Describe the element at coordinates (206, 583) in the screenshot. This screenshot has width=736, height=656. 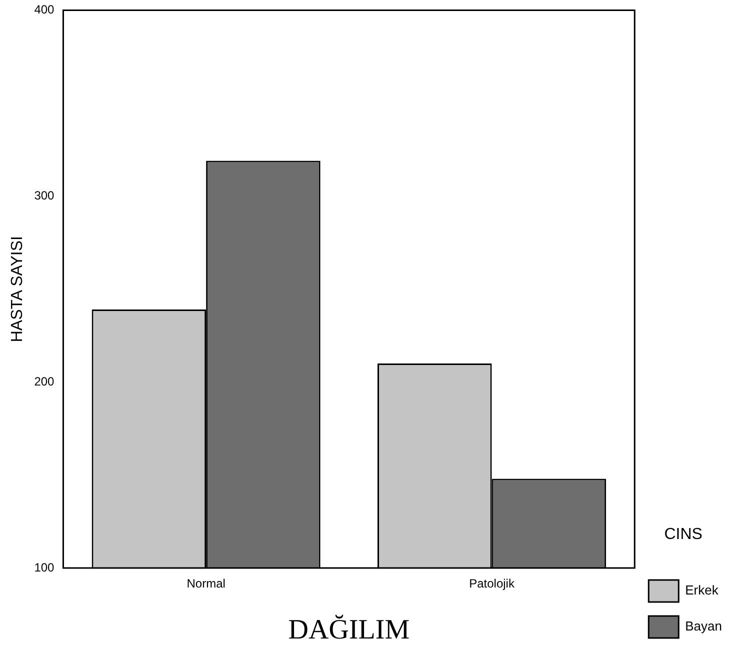
I see `x-tick-label: Normal` at that location.